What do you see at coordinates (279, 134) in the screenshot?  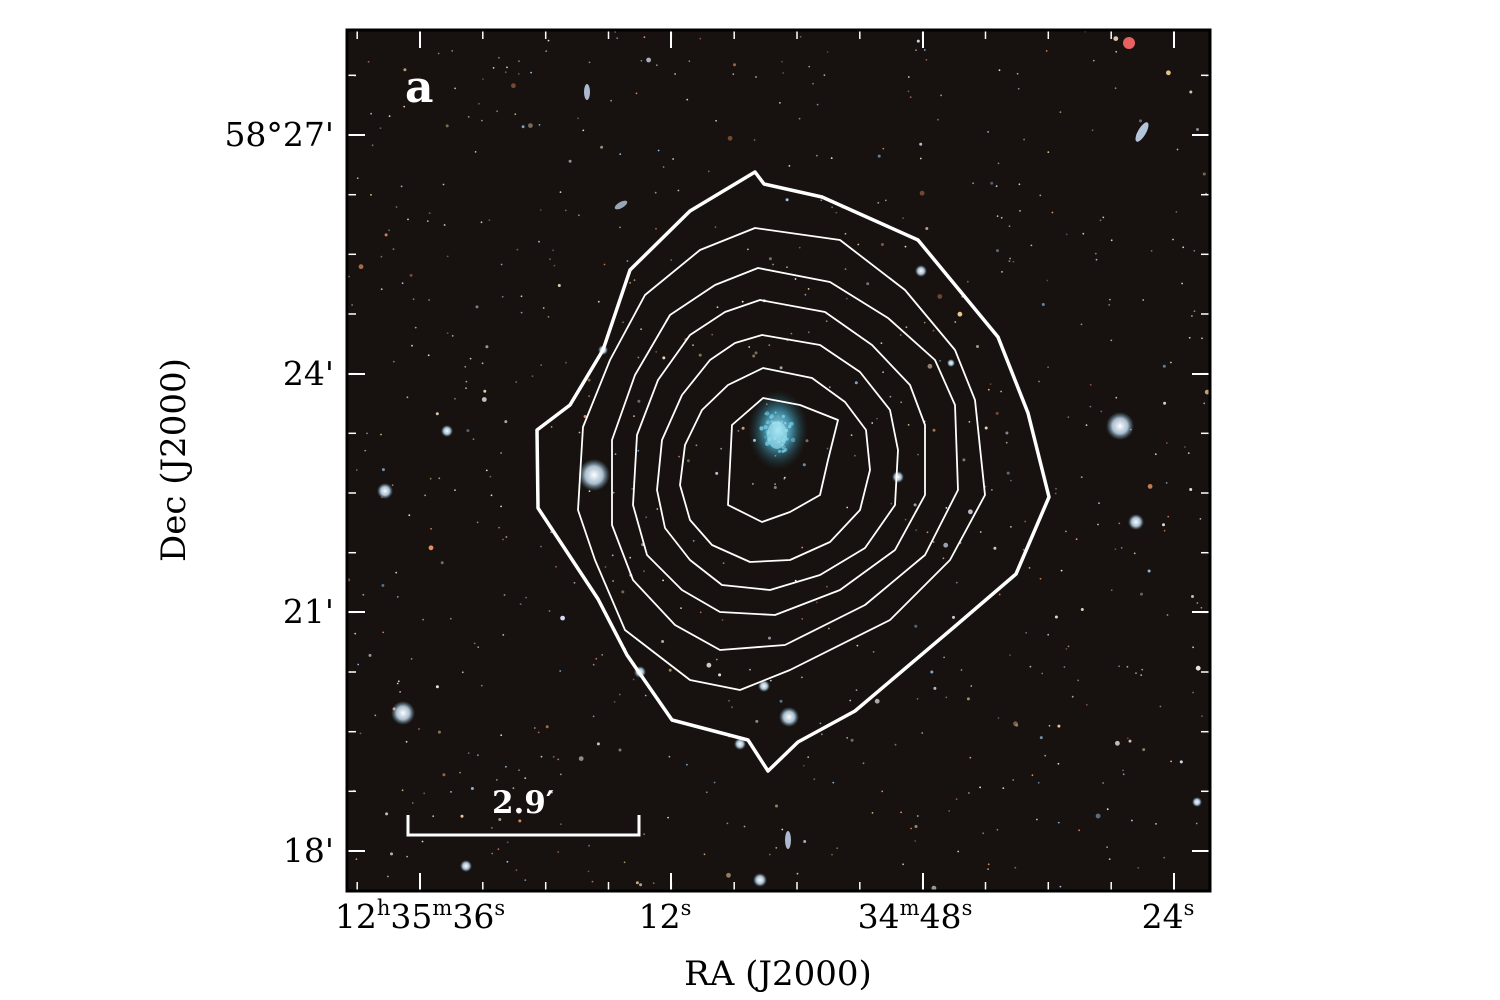 I see `y-tick-label: 58°27'` at bounding box center [279, 134].